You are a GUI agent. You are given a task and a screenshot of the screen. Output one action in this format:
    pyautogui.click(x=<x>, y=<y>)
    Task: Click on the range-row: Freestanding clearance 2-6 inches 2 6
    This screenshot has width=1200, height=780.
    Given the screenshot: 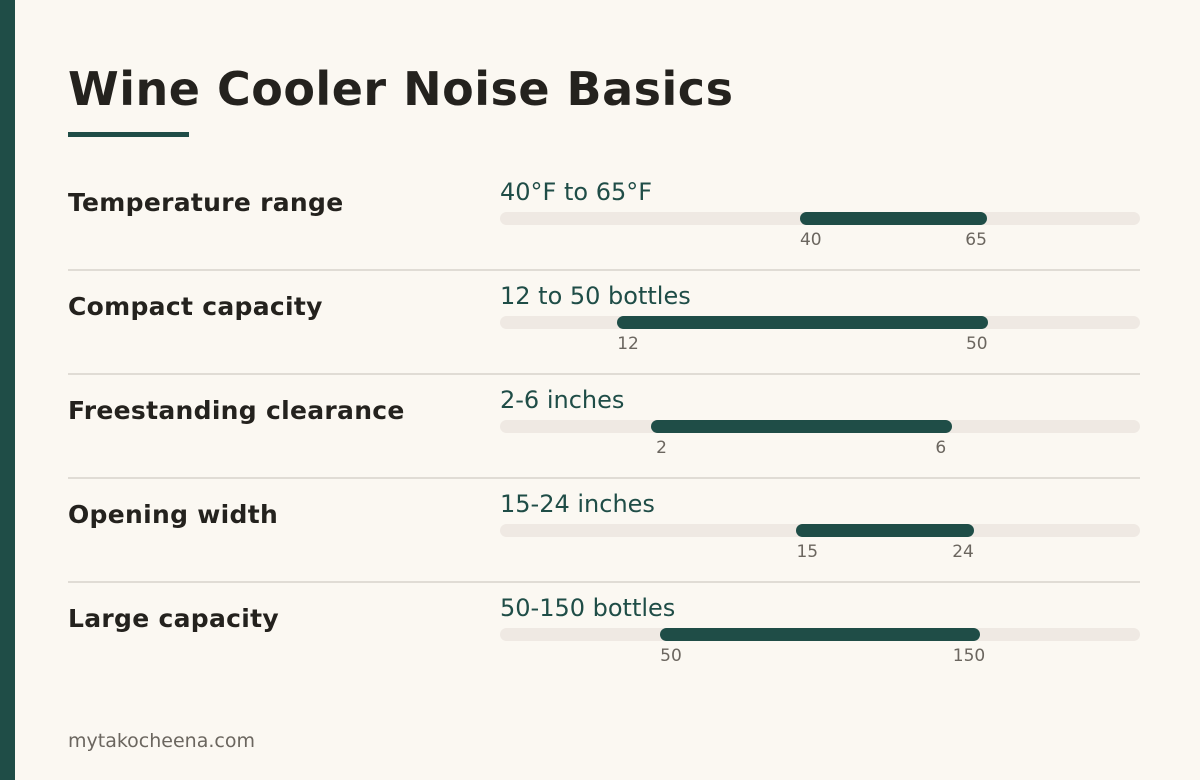 What is the action you would take?
    pyautogui.click(x=604, y=426)
    